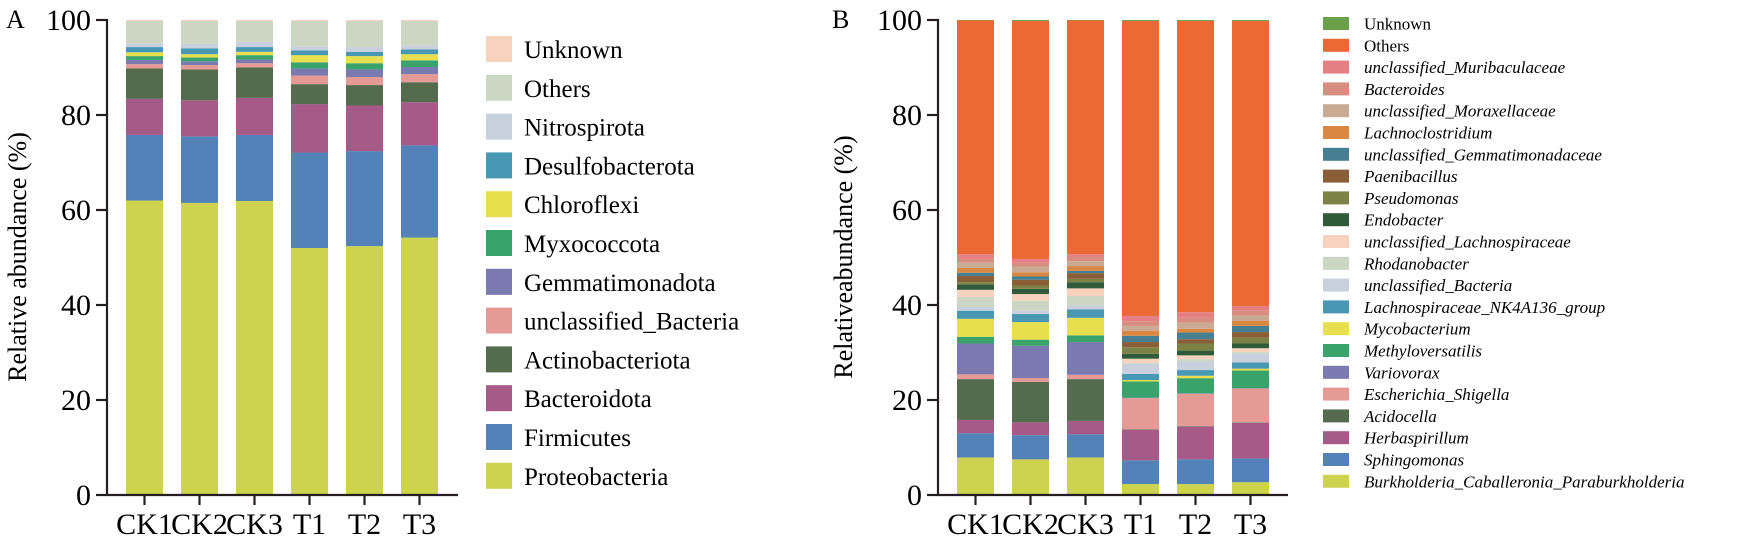 This screenshot has height=547, width=1760. Describe the element at coordinates (1250, 323) in the screenshot. I see `panel-b-segment-t3-lachnoclostridium` at that location.